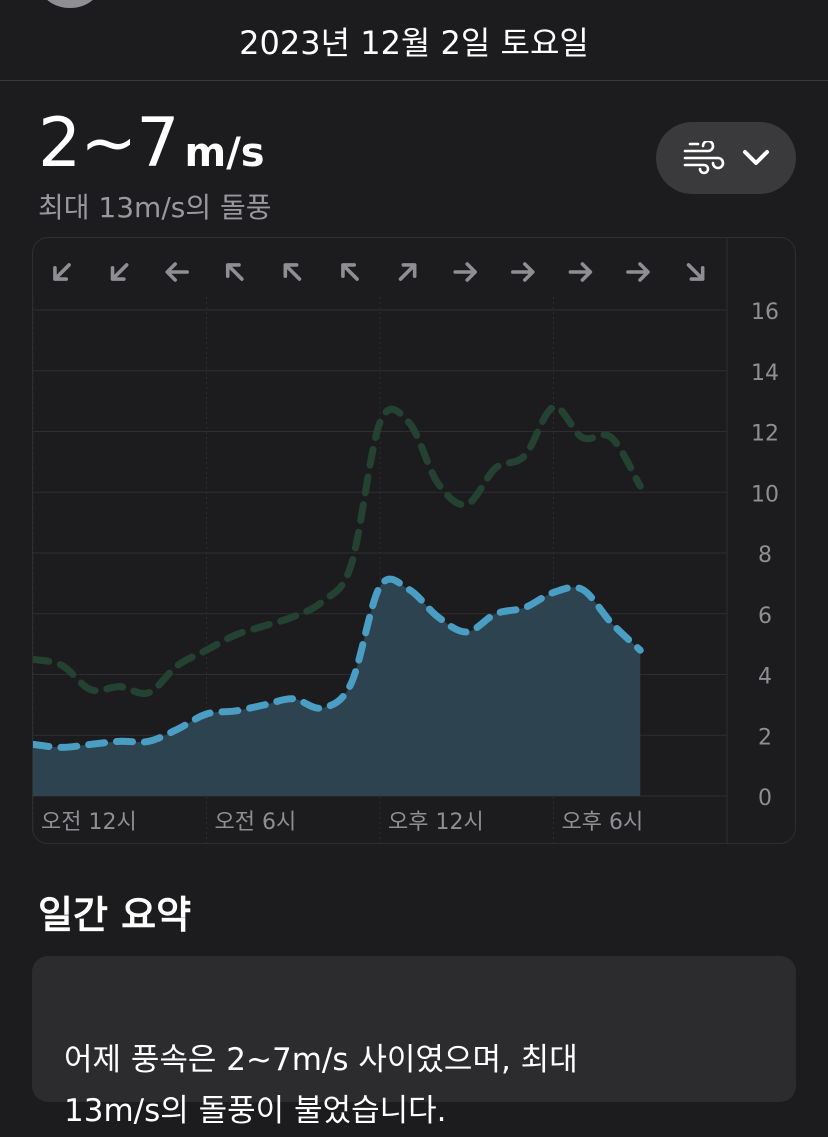  I want to click on x-tick-label: 오후 6시, so click(603, 822).